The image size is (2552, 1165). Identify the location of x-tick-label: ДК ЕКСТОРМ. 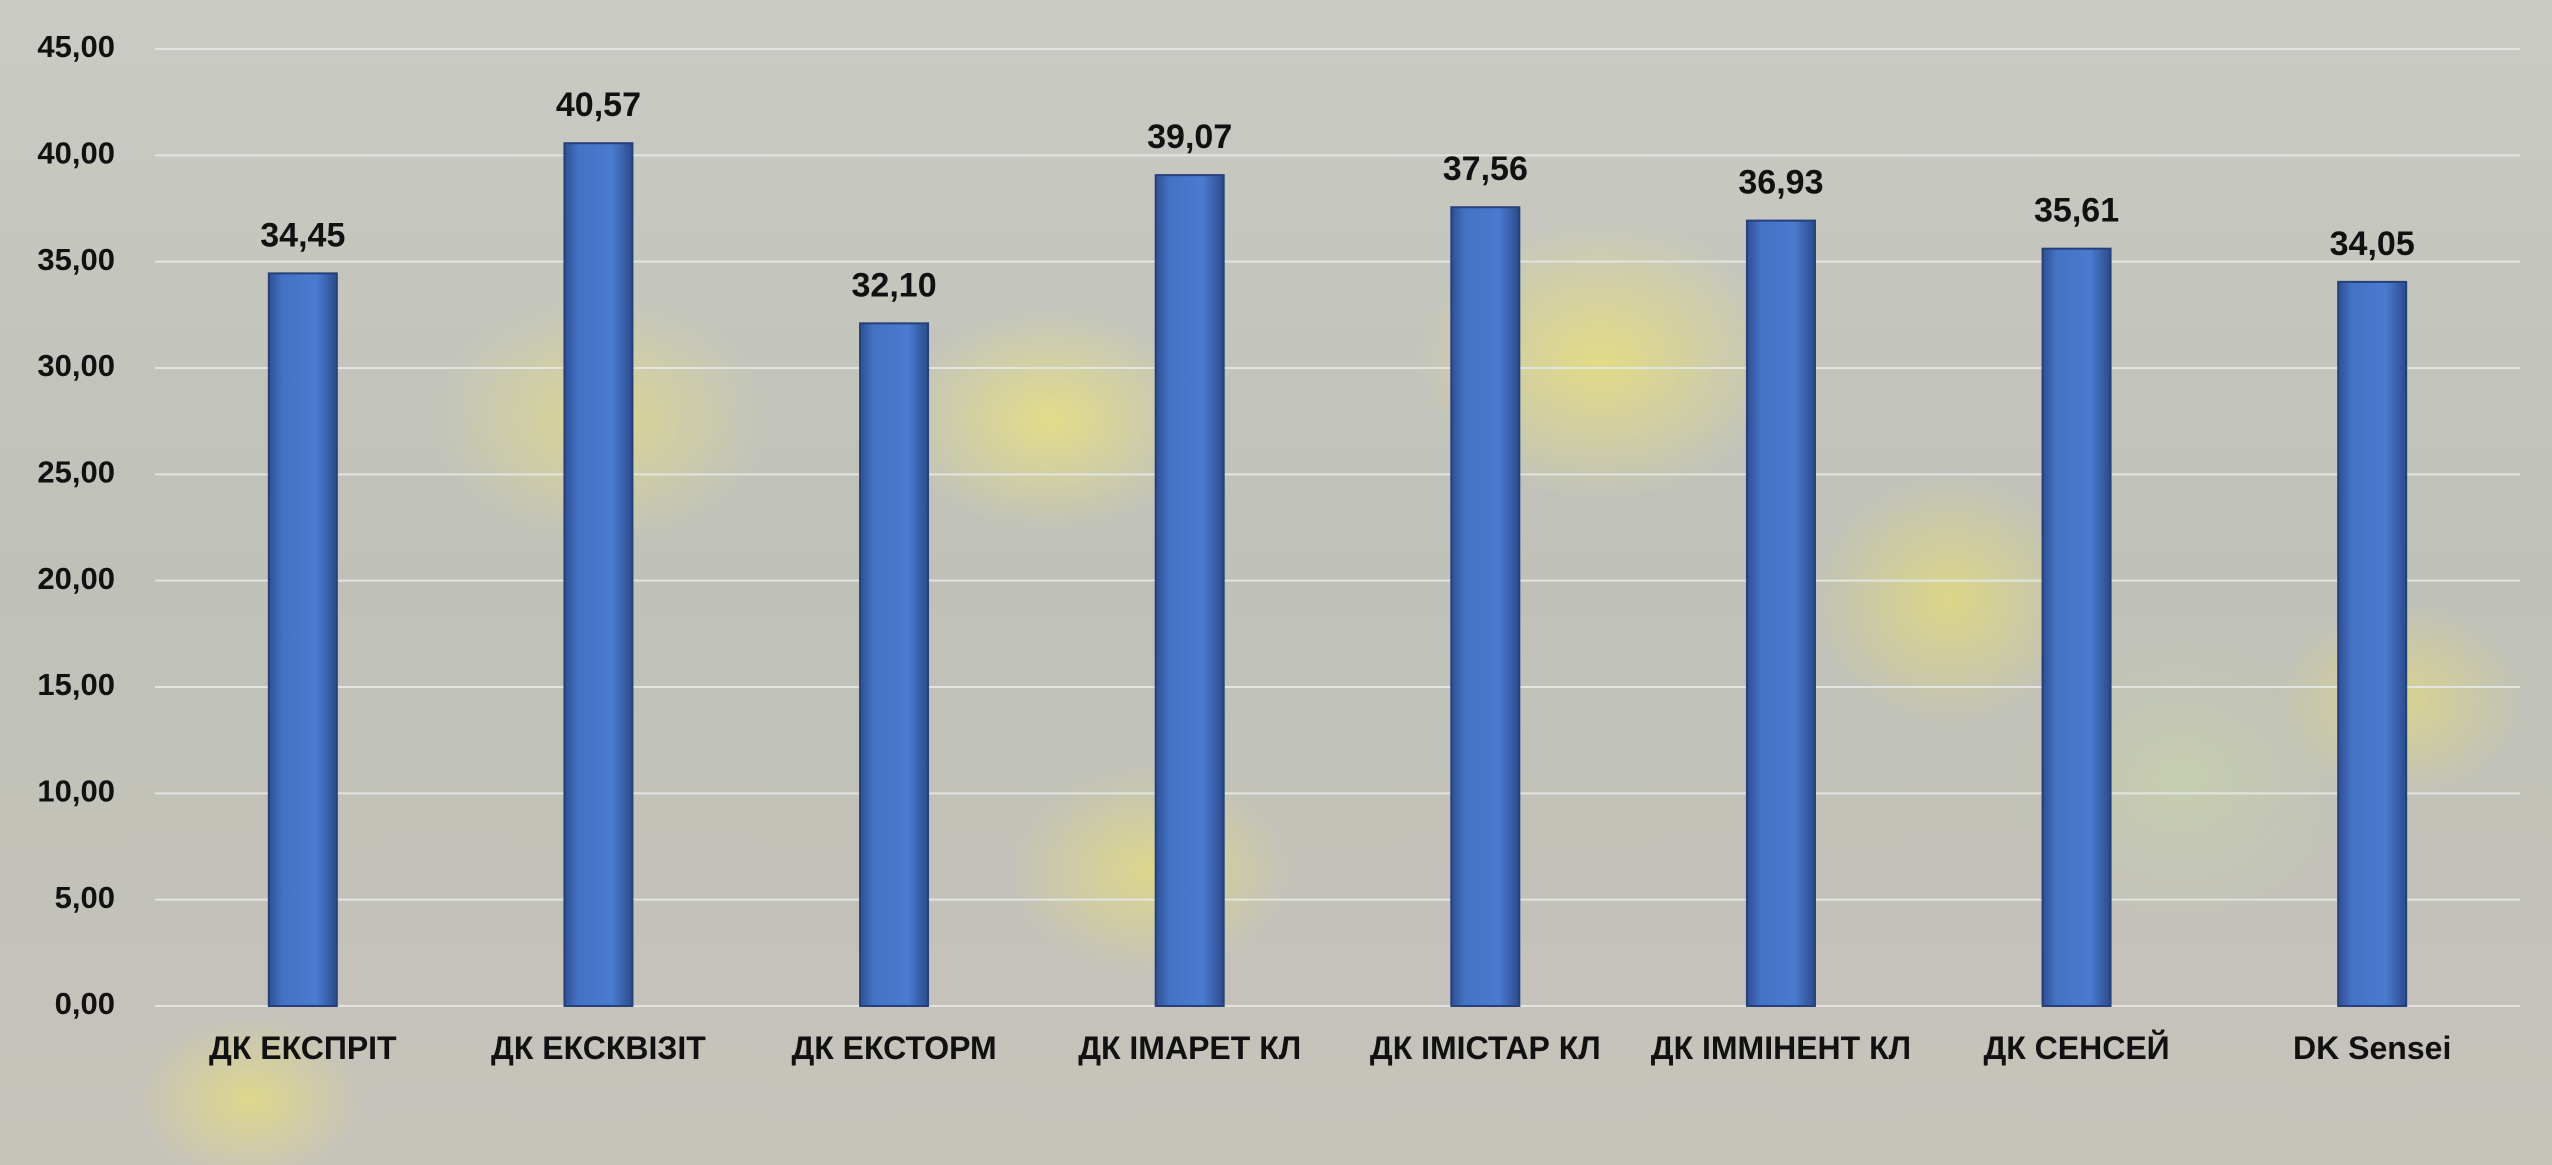
(894, 1048).